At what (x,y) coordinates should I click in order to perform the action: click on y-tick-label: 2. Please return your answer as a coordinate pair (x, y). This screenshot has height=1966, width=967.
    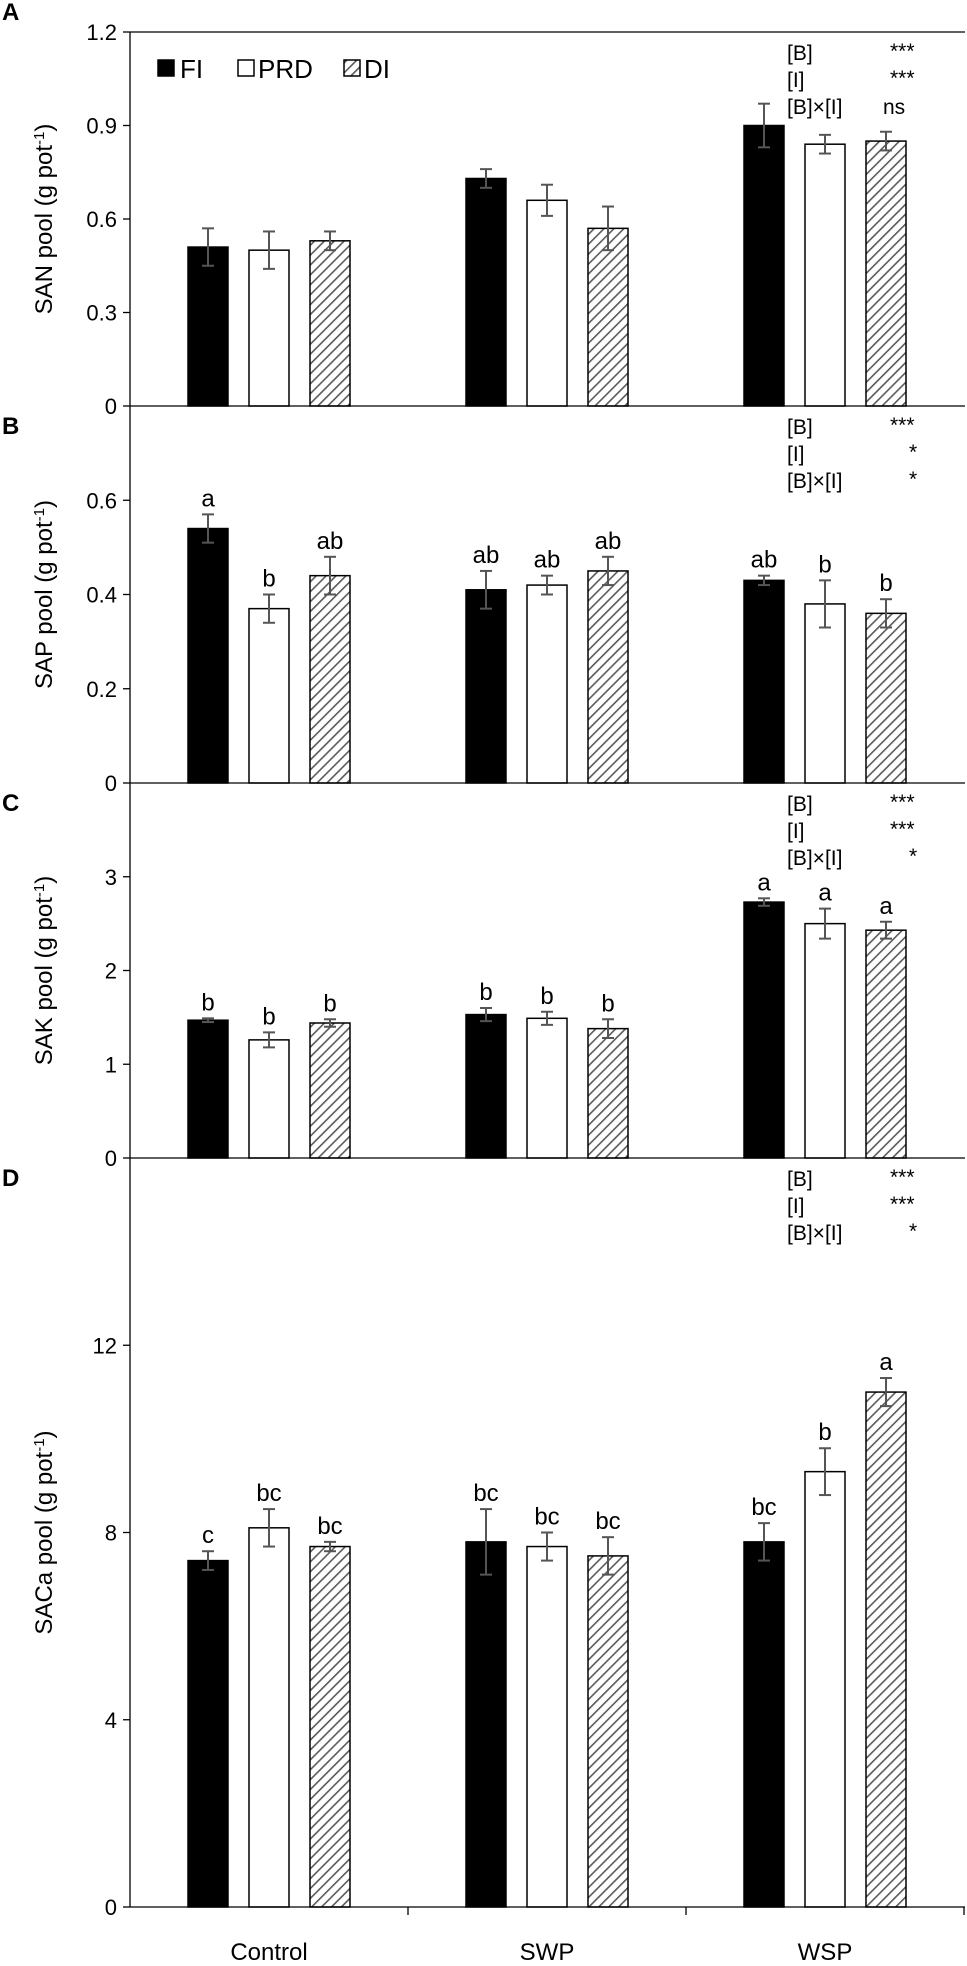
    Looking at the image, I should click on (111, 971).